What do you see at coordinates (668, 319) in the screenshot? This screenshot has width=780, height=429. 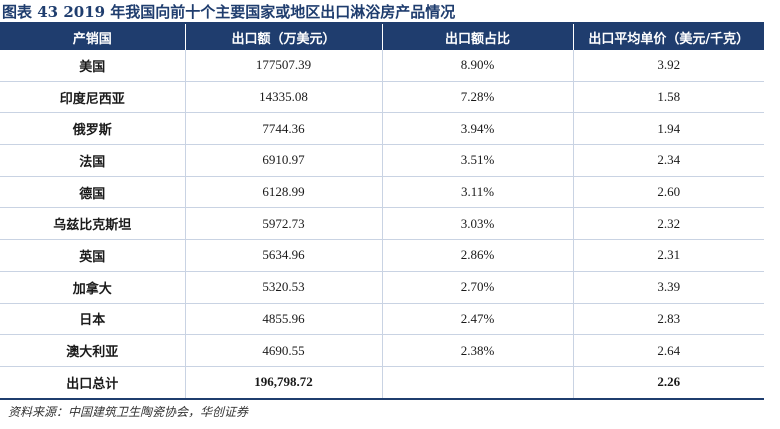 I see `cell-price: 2.83` at bounding box center [668, 319].